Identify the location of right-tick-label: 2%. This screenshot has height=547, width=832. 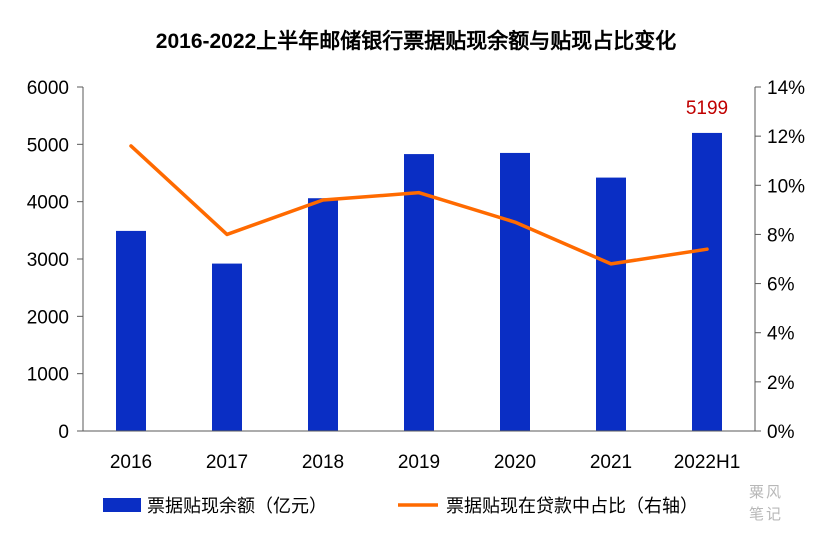
(781, 383).